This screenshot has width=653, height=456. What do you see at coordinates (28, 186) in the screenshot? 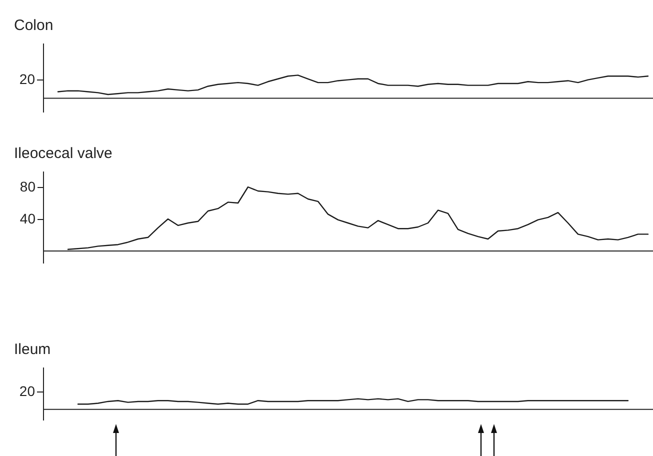
I see `y-tick-label: 80` at bounding box center [28, 186].